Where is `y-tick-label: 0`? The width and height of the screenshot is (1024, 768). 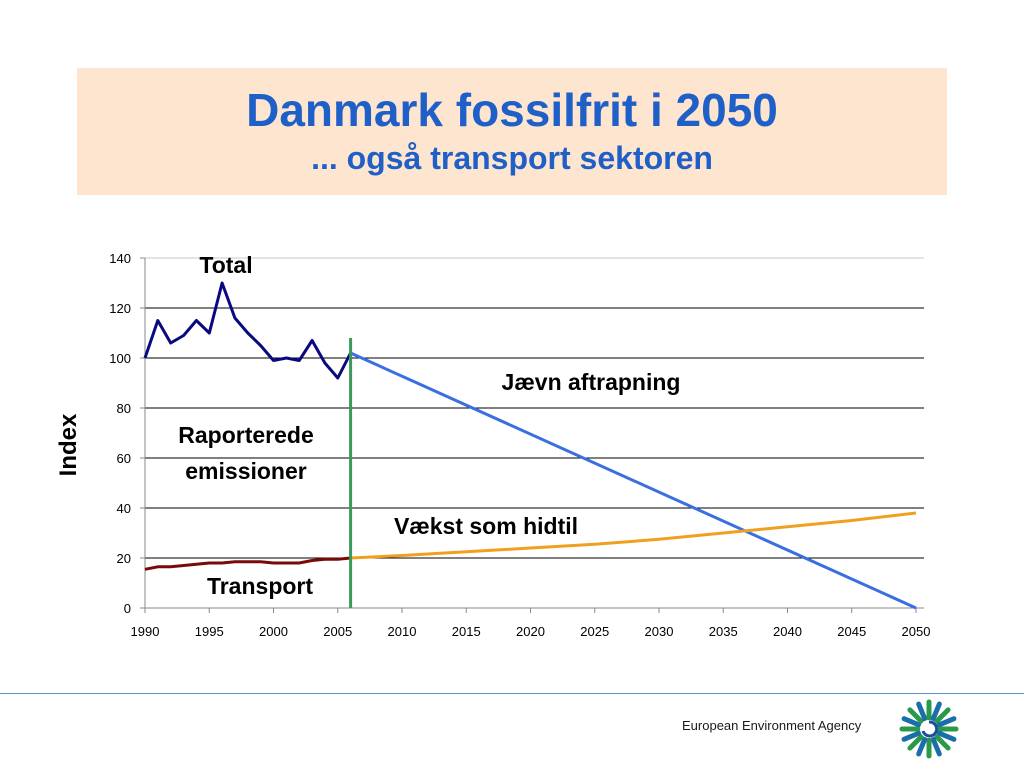 y-tick-label: 0 is located at coordinates (127, 608).